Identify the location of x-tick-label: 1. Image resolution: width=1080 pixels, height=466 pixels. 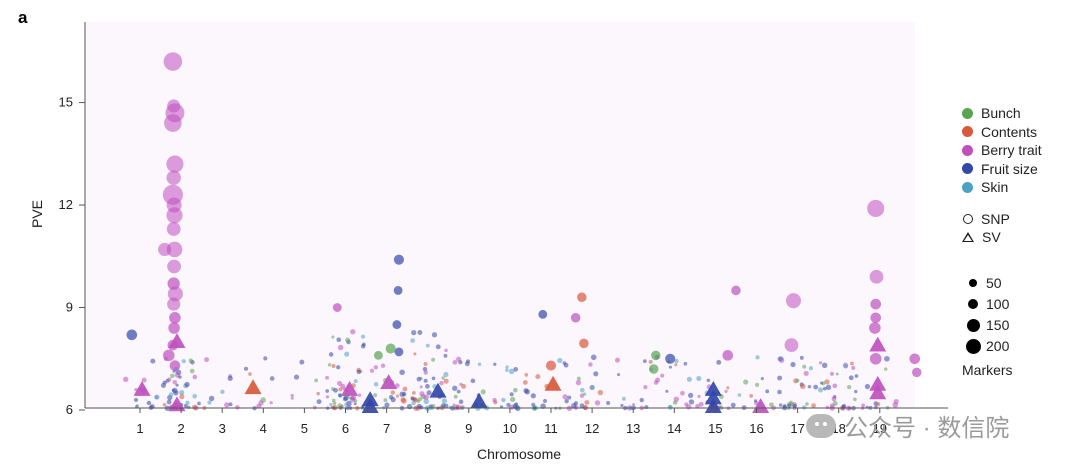
(139, 428).